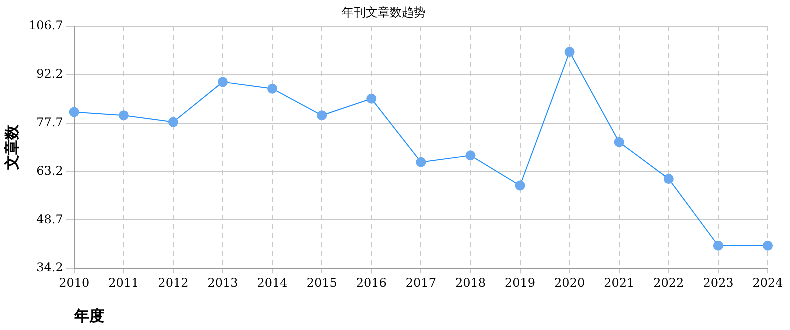 The image size is (790, 330). Describe the element at coordinates (272, 283) in the screenshot. I see `x-tick-label: 2014` at that location.